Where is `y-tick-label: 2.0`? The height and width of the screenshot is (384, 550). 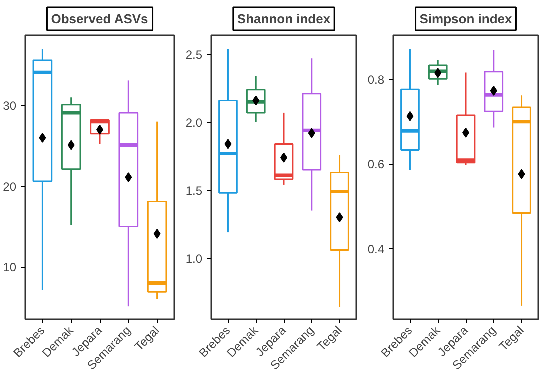 y-tick-label: 2.0 is located at coordinates (194, 123).